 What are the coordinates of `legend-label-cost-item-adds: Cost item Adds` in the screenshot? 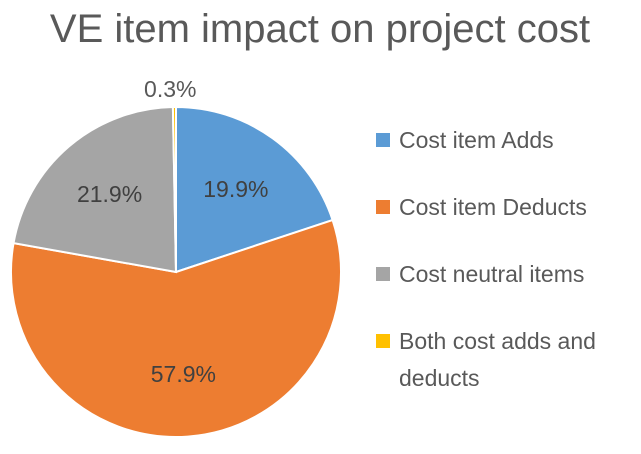 It's located at (476, 140).